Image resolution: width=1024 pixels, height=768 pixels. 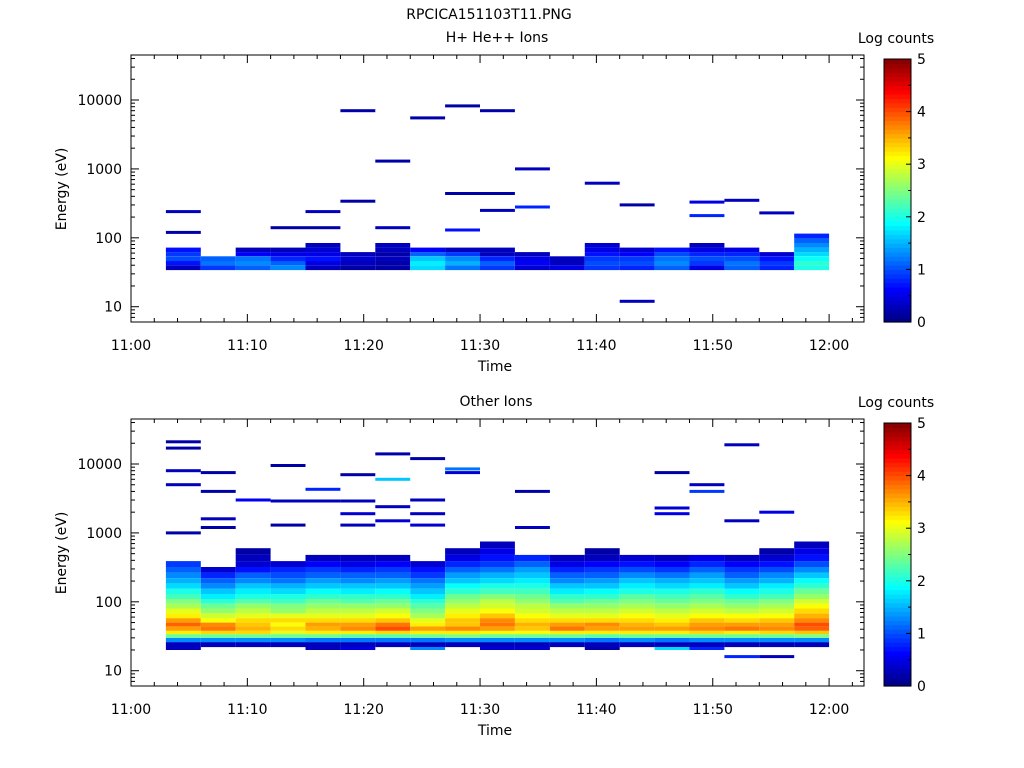 What do you see at coordinates (62, 553) in the screenshot?
I see `y-axis-label: Energy (eV)` at bounding box center [62, 553].